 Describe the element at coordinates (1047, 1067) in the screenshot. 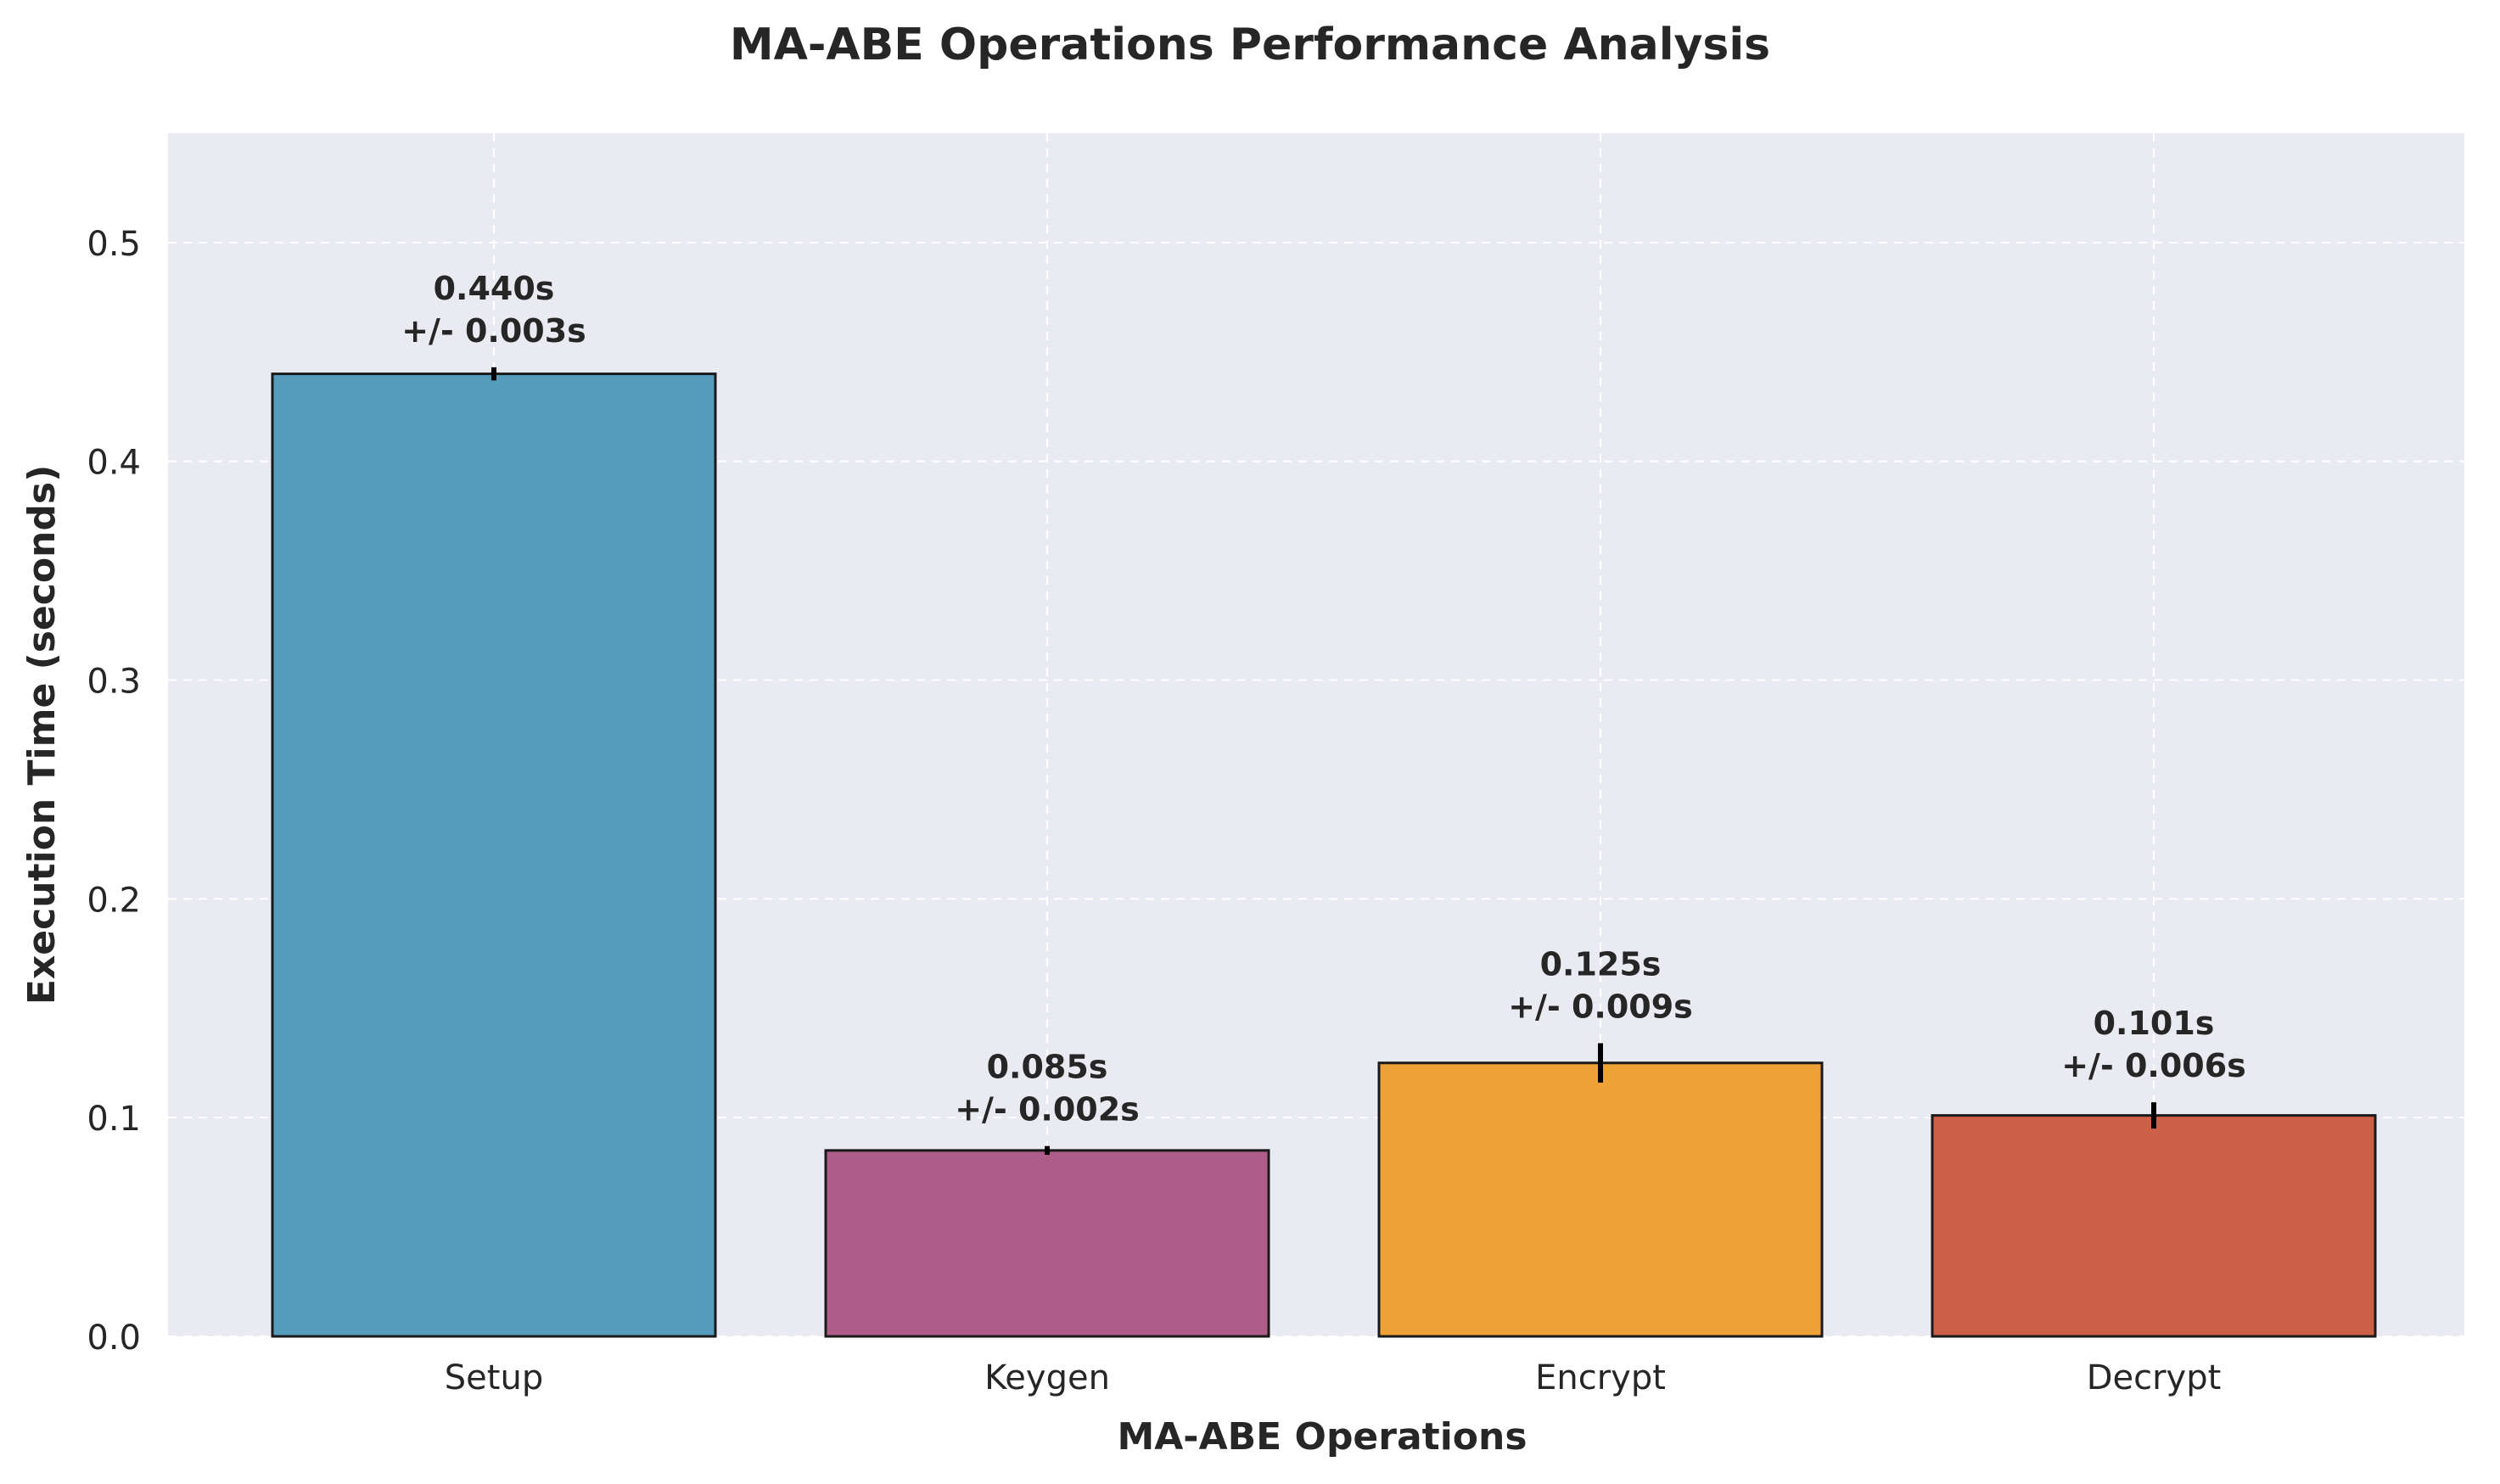

I see `value-label-keygen: 0.085s` at that location.